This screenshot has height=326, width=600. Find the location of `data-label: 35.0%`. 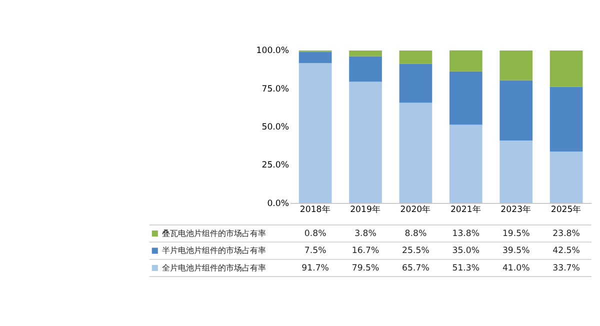

data-label: 35.0% is located at coordinates (466, 251).